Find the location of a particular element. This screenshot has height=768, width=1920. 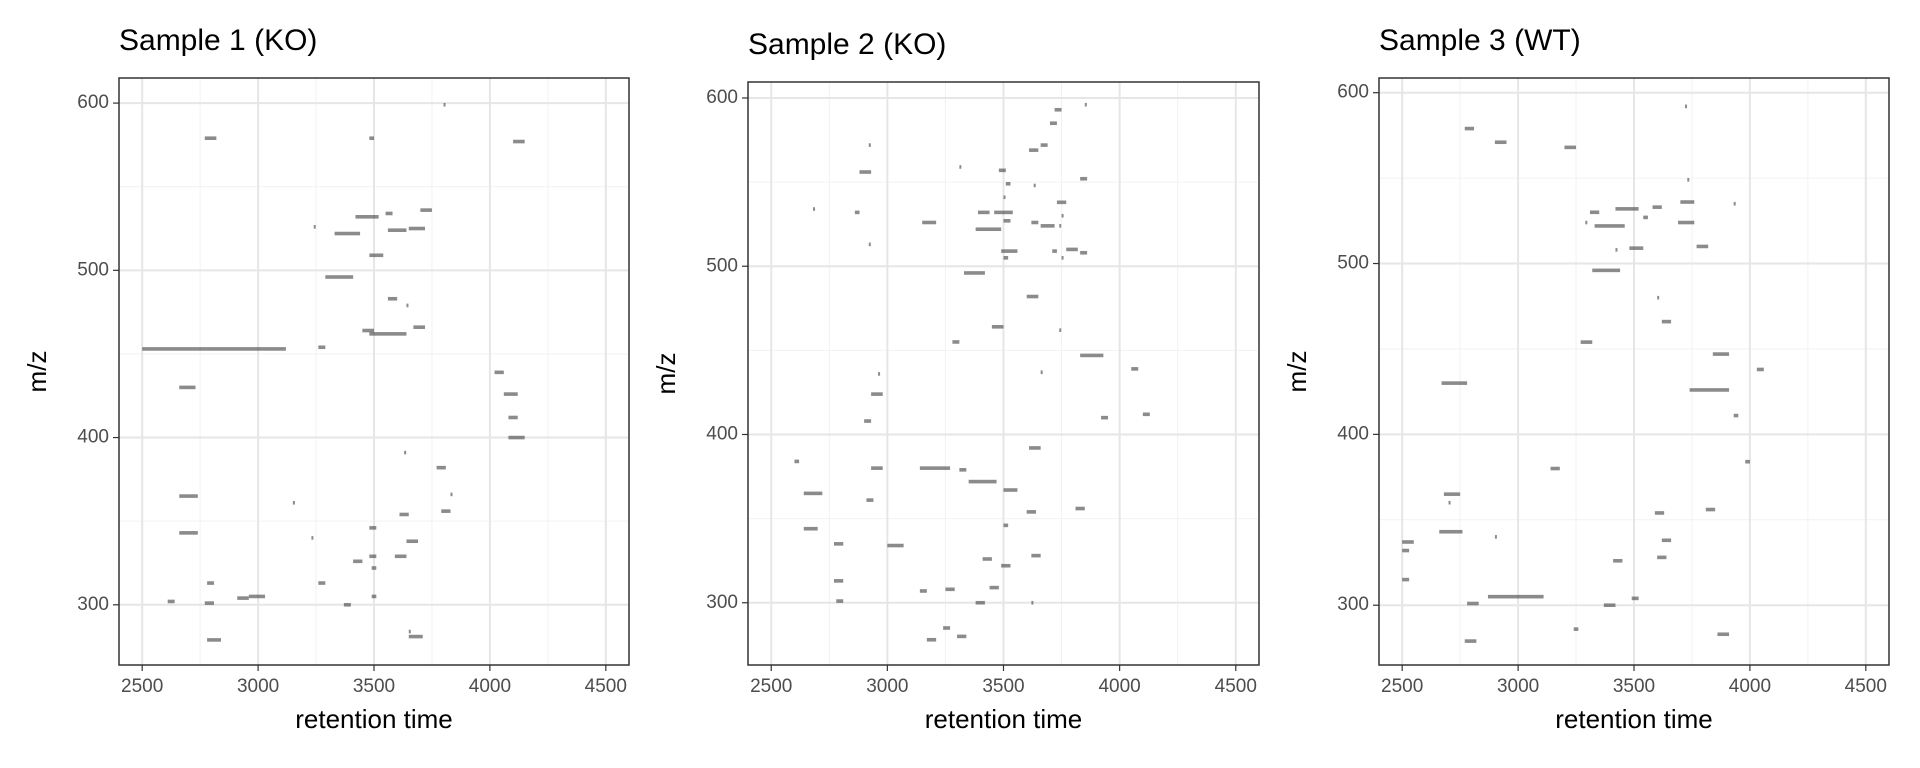

y-tick-label: 400 is located at coordinates (1353, 433).